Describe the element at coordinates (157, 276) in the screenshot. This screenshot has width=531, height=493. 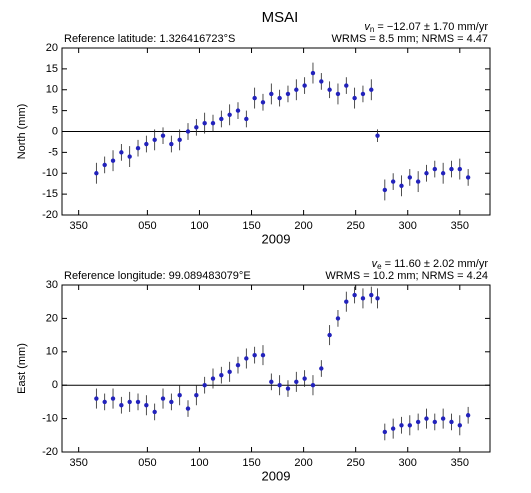
I see `subtitle: Reference longitude: 99.089483079°E` at that location.